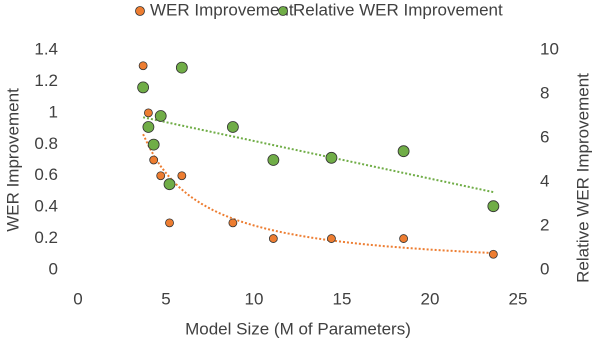 Image resolution: width=596 pixels, height=346 pixels. Describe the element at coordinates (549, 48) in the screenshot. I see `y2-tick-label: 10` at that location.